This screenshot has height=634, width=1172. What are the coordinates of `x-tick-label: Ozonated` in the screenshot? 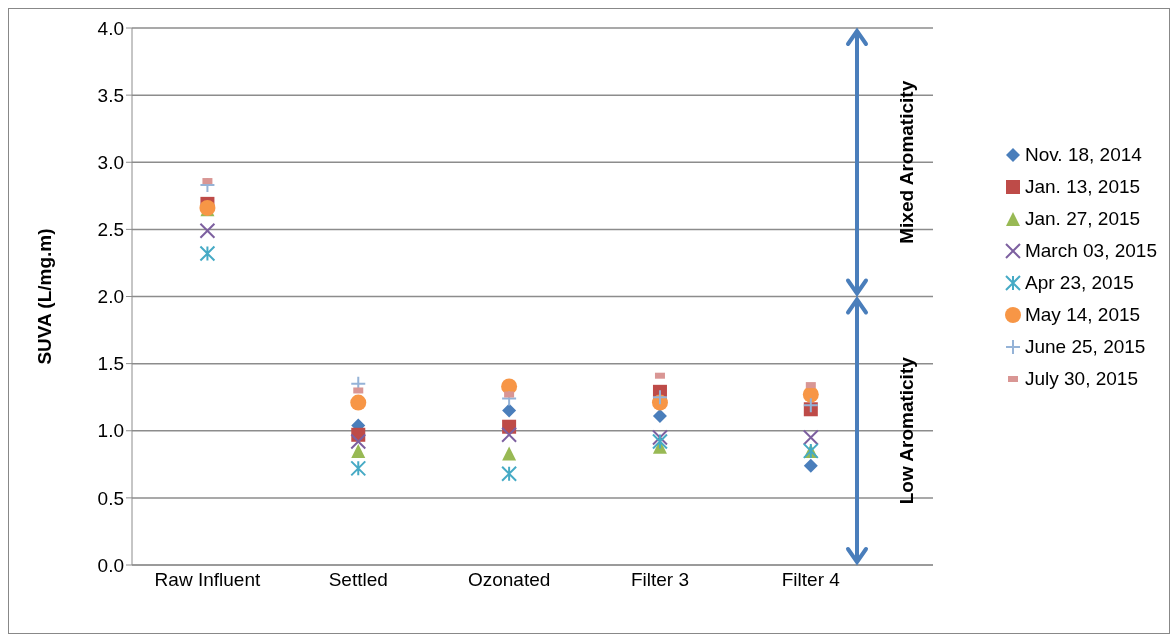 It's located at (509, 580).